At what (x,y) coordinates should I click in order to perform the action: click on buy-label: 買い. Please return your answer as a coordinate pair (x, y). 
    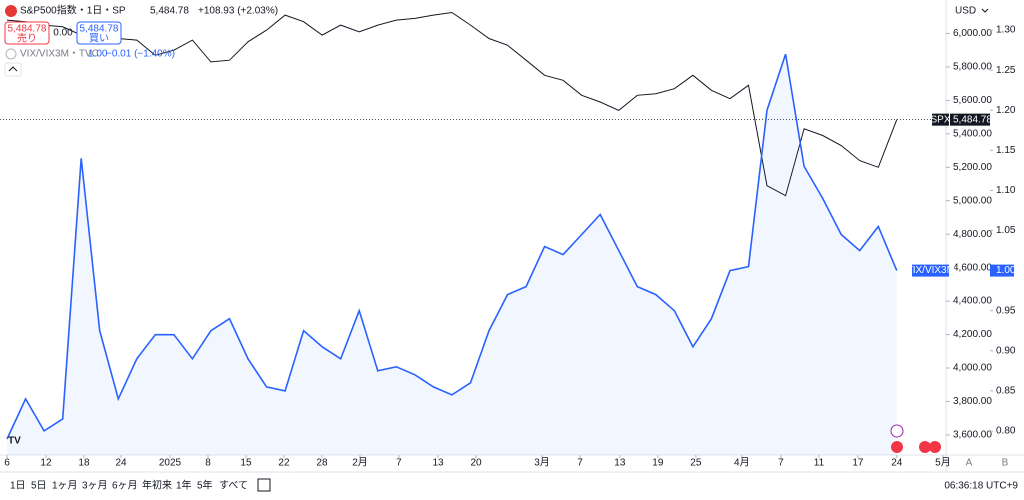
    Looking at the image, I should click on (99, 39).